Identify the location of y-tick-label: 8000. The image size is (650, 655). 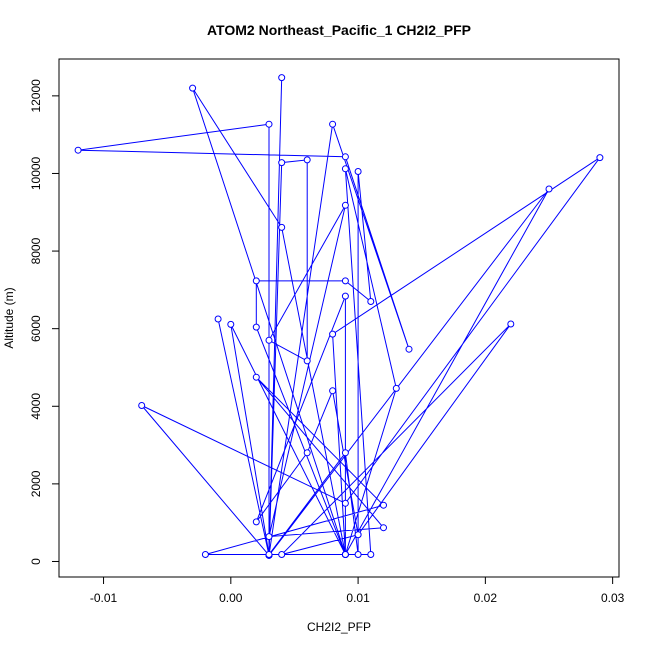
(36, 250).